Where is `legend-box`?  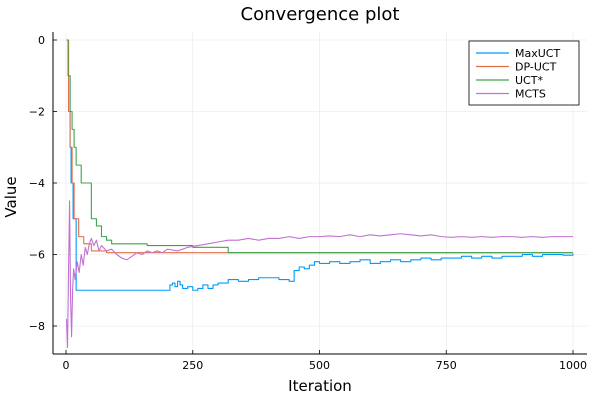 legend-box is located at coordinates (524, 73).